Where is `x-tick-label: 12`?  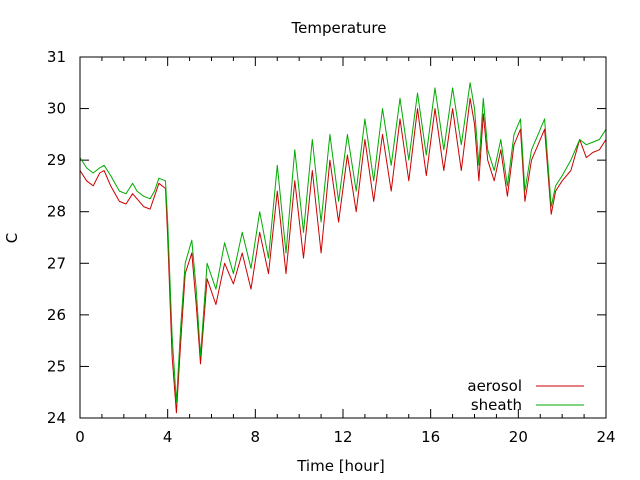
x-tick-label: 12 is located at coordinates (342, 437).